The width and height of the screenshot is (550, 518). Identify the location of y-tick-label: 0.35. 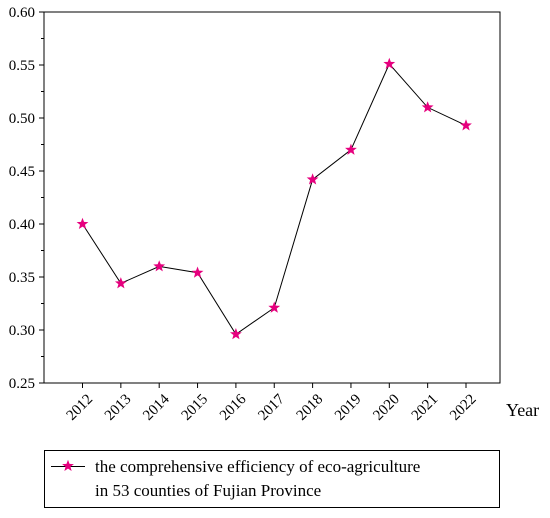
(22, 278).